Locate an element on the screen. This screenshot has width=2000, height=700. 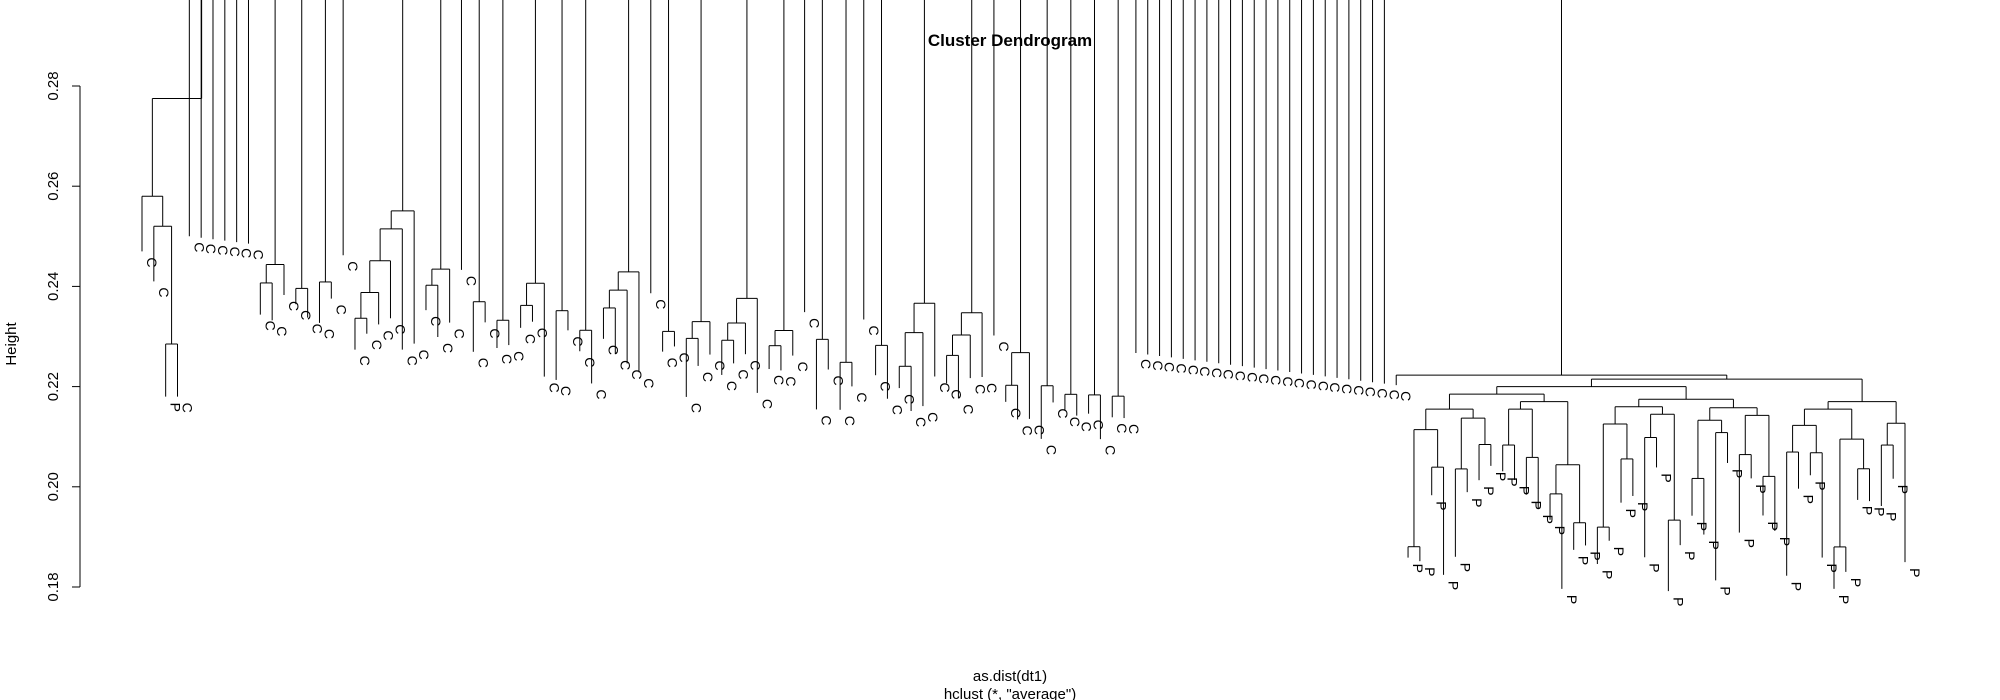
y-tick-label: 0.22 is located at coordinates (53, 386).